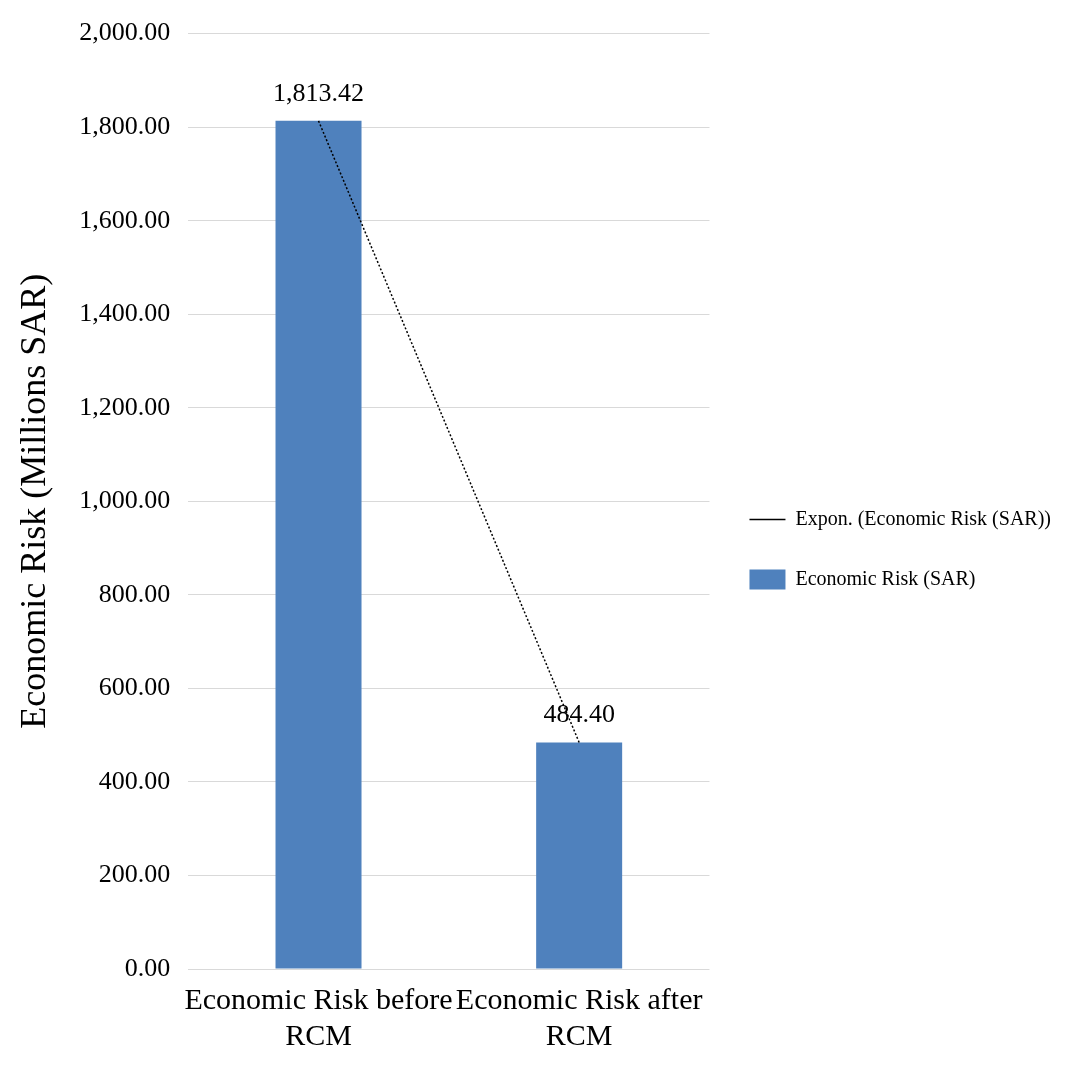 Image resolution: width=1081 pixels, height=1079 pixels. I want to click on y-tick-label: 0.00, so click(147, 967).